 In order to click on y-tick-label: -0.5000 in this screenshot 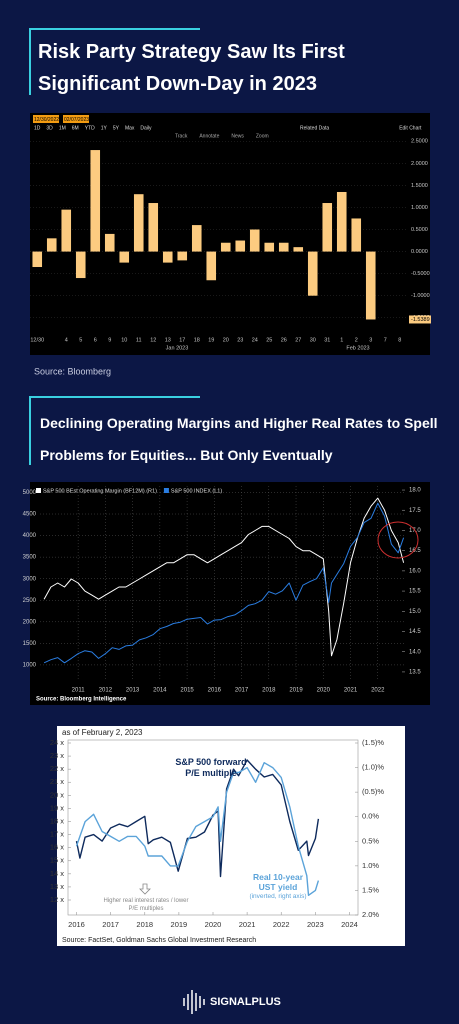, I will do `click(420, 274)`.